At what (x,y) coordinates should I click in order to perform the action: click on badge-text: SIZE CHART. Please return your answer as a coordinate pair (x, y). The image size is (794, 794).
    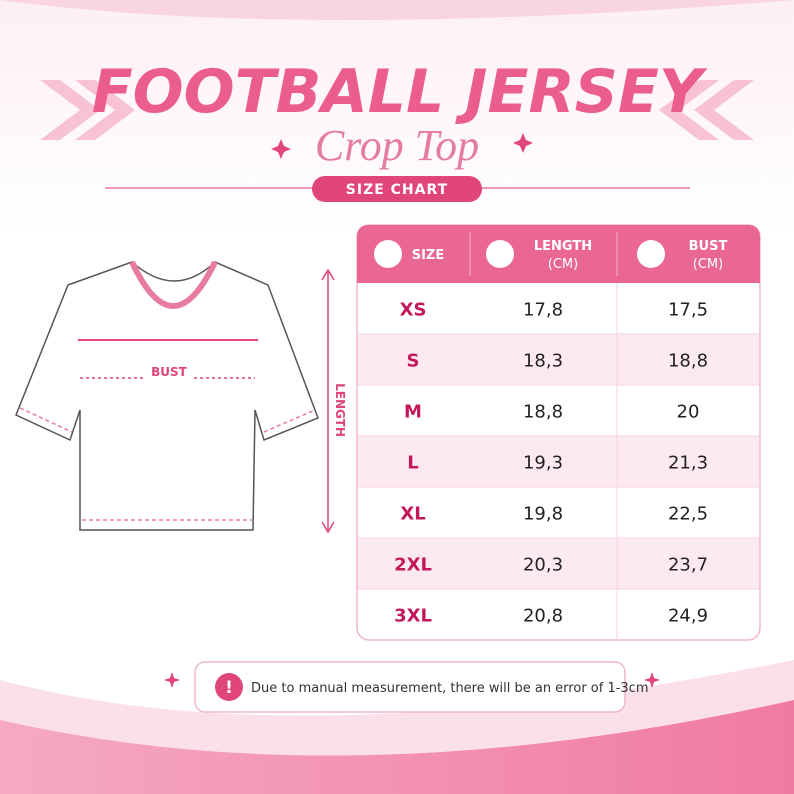
    Looking at the image, I should click on (397, 190).